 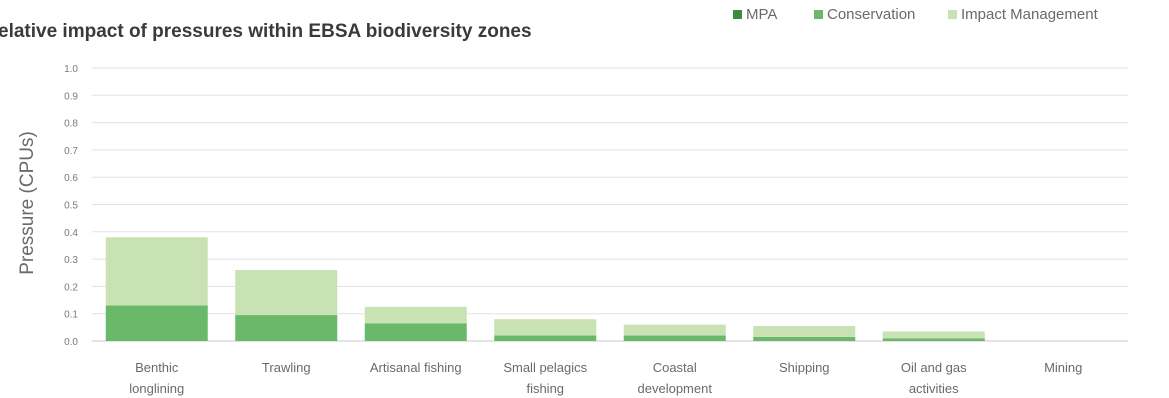 What do you see at coordinates (286, 367) in the screenshot?
I see `x-tick-label: Trawling` at bounding box center [286, 367].